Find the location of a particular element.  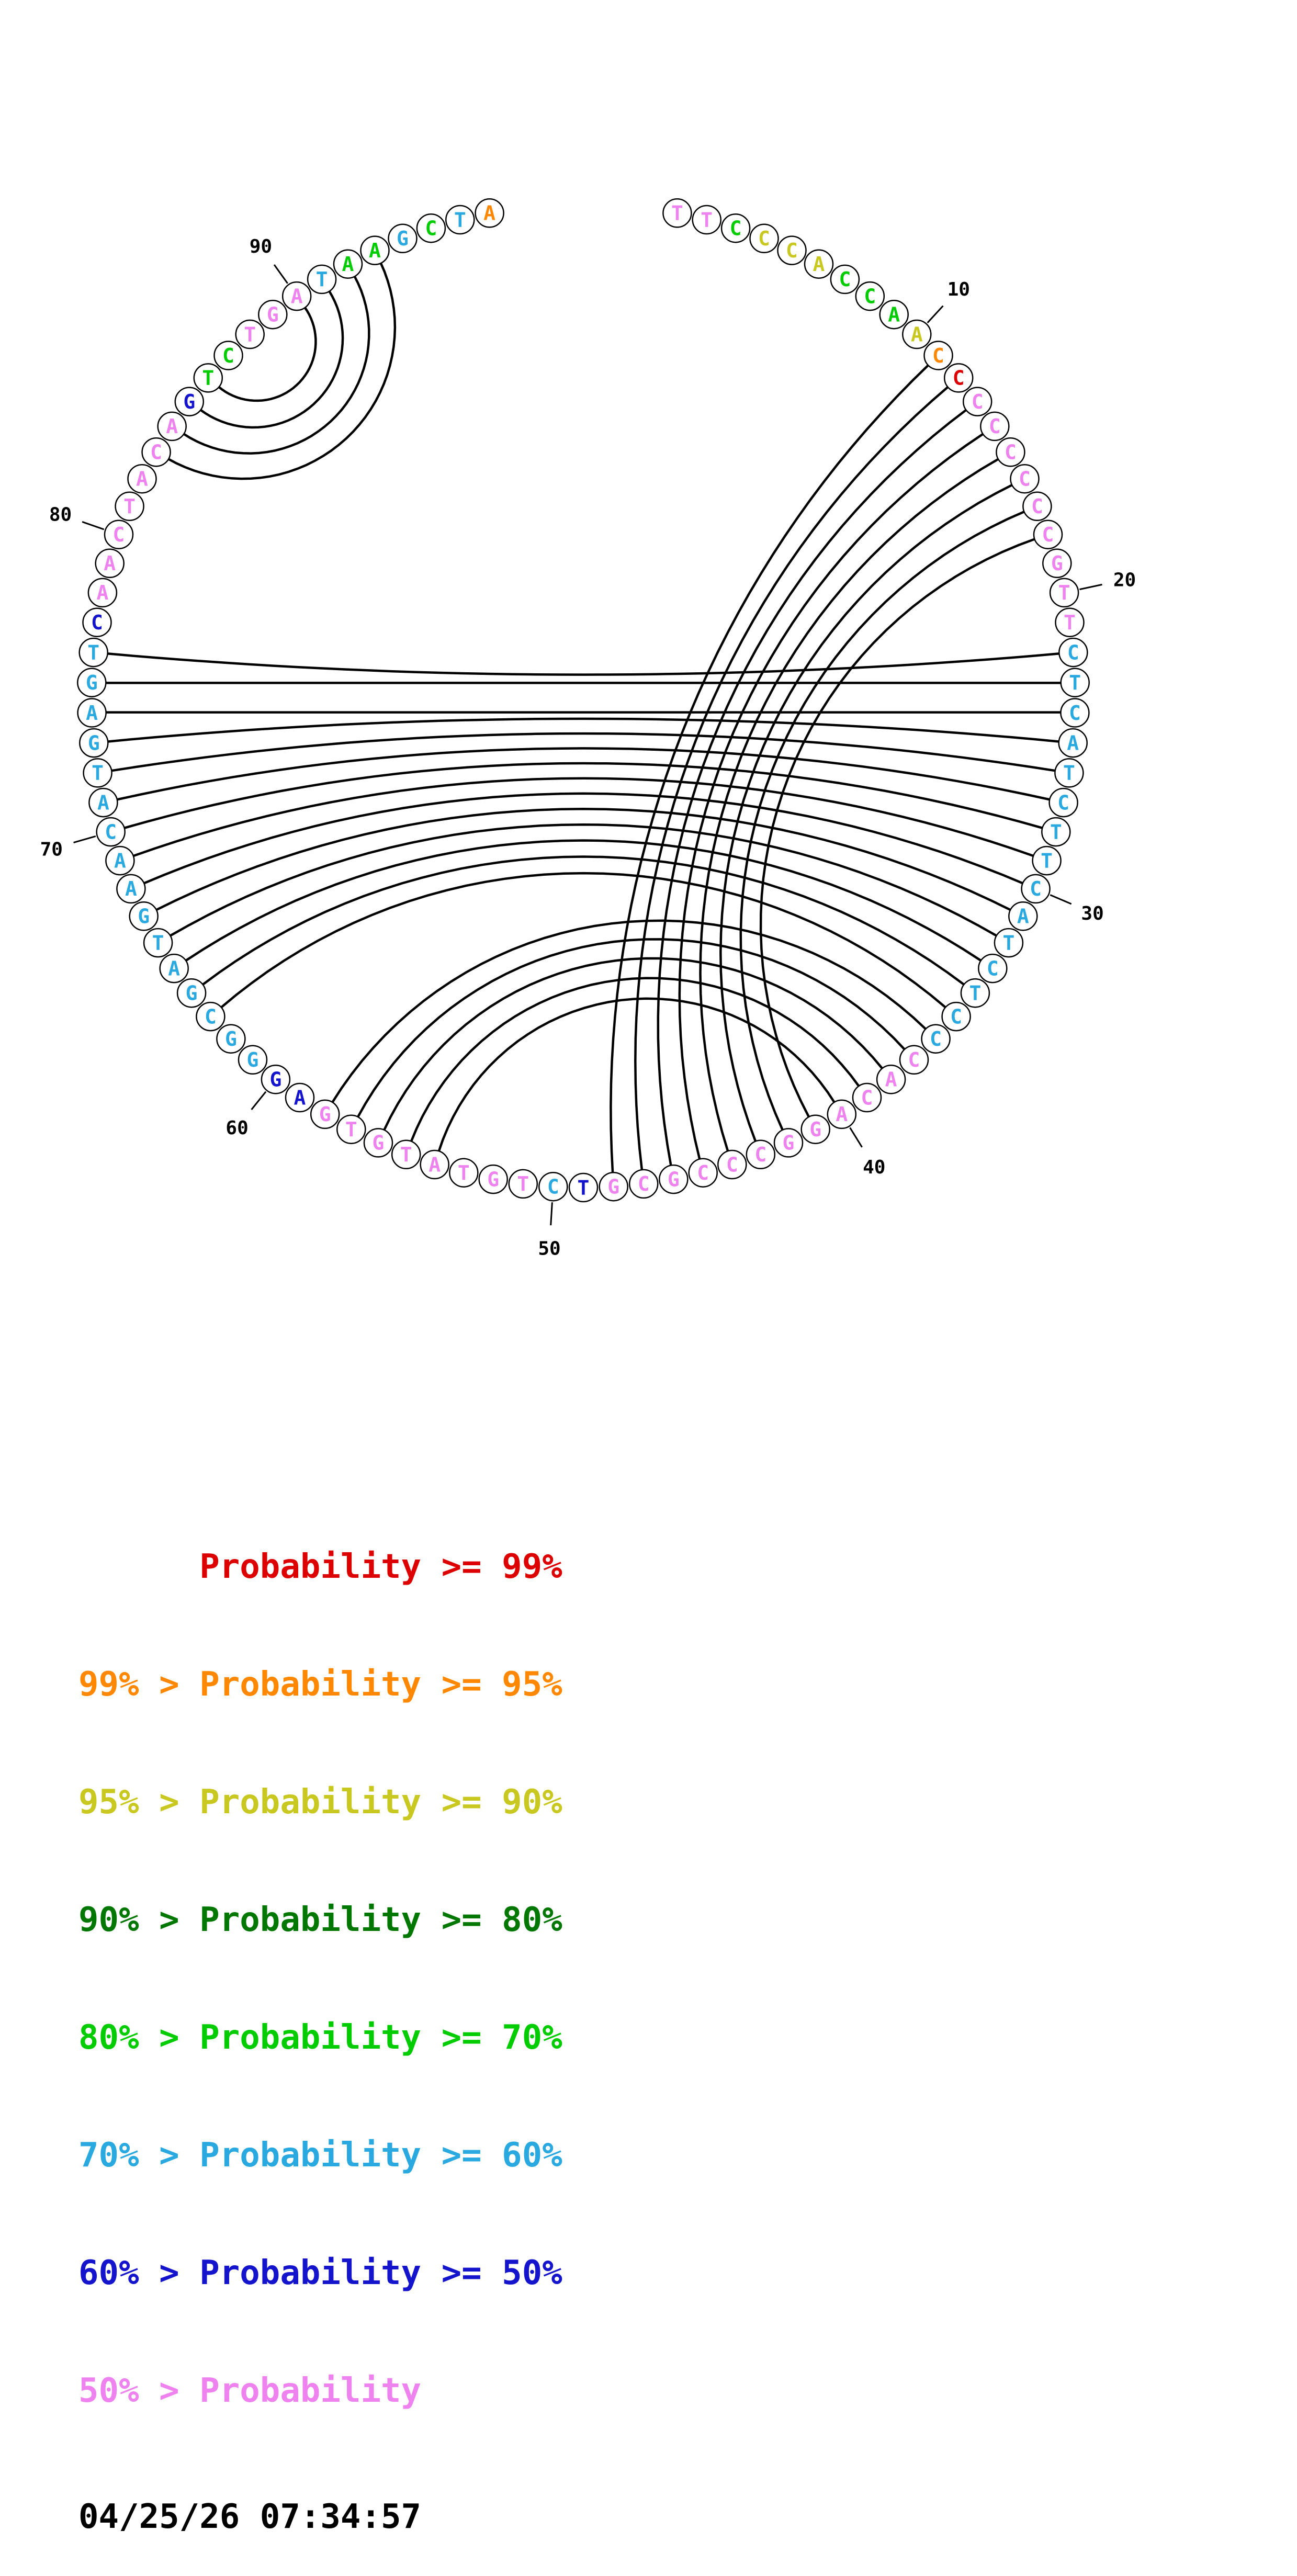

tick-label: 40 is located at coordinates (874, 1168).